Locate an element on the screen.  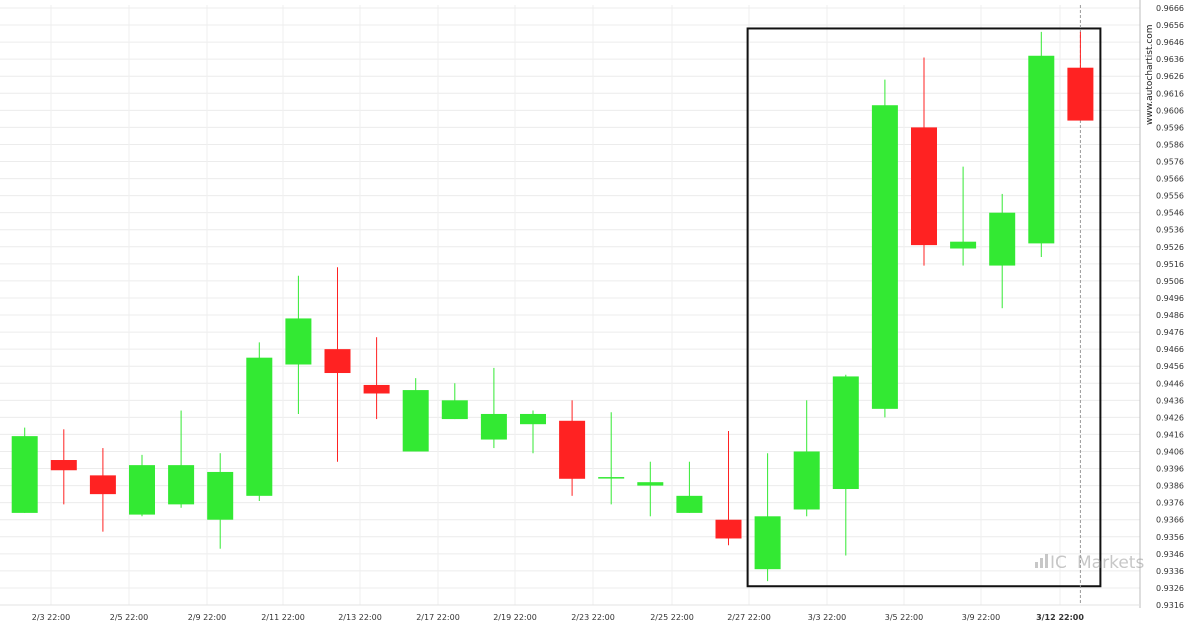
x-tick-label: 3/3 22:00 is located at coordinates (827, 617).